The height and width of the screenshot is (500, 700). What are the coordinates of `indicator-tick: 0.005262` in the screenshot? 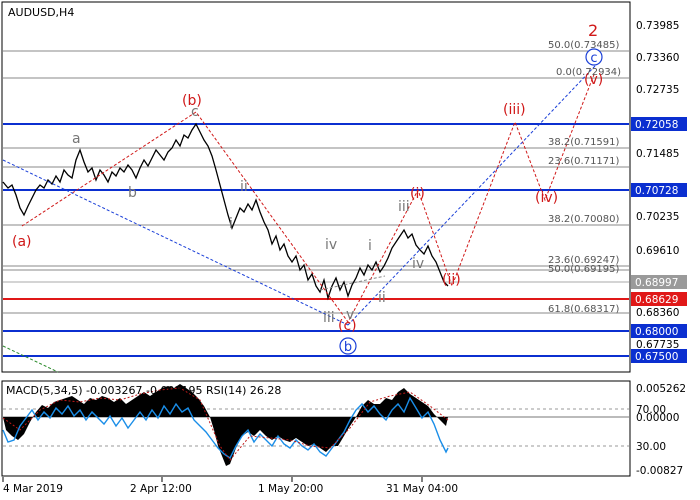 It's located at (661, 389).